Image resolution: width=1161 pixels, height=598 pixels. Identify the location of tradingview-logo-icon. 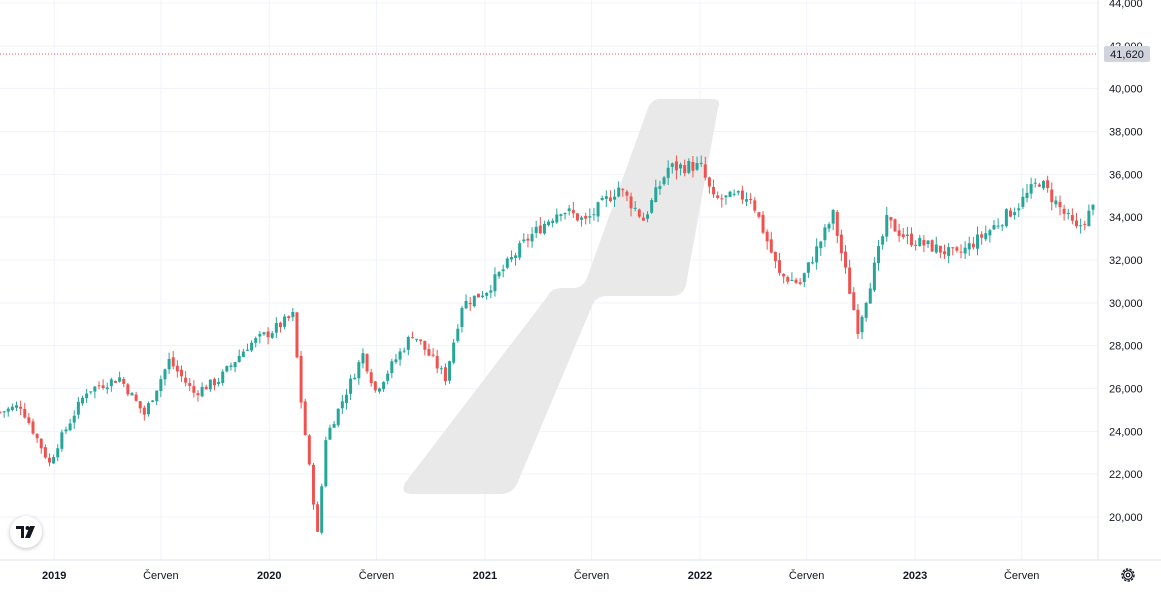
(26, 532).